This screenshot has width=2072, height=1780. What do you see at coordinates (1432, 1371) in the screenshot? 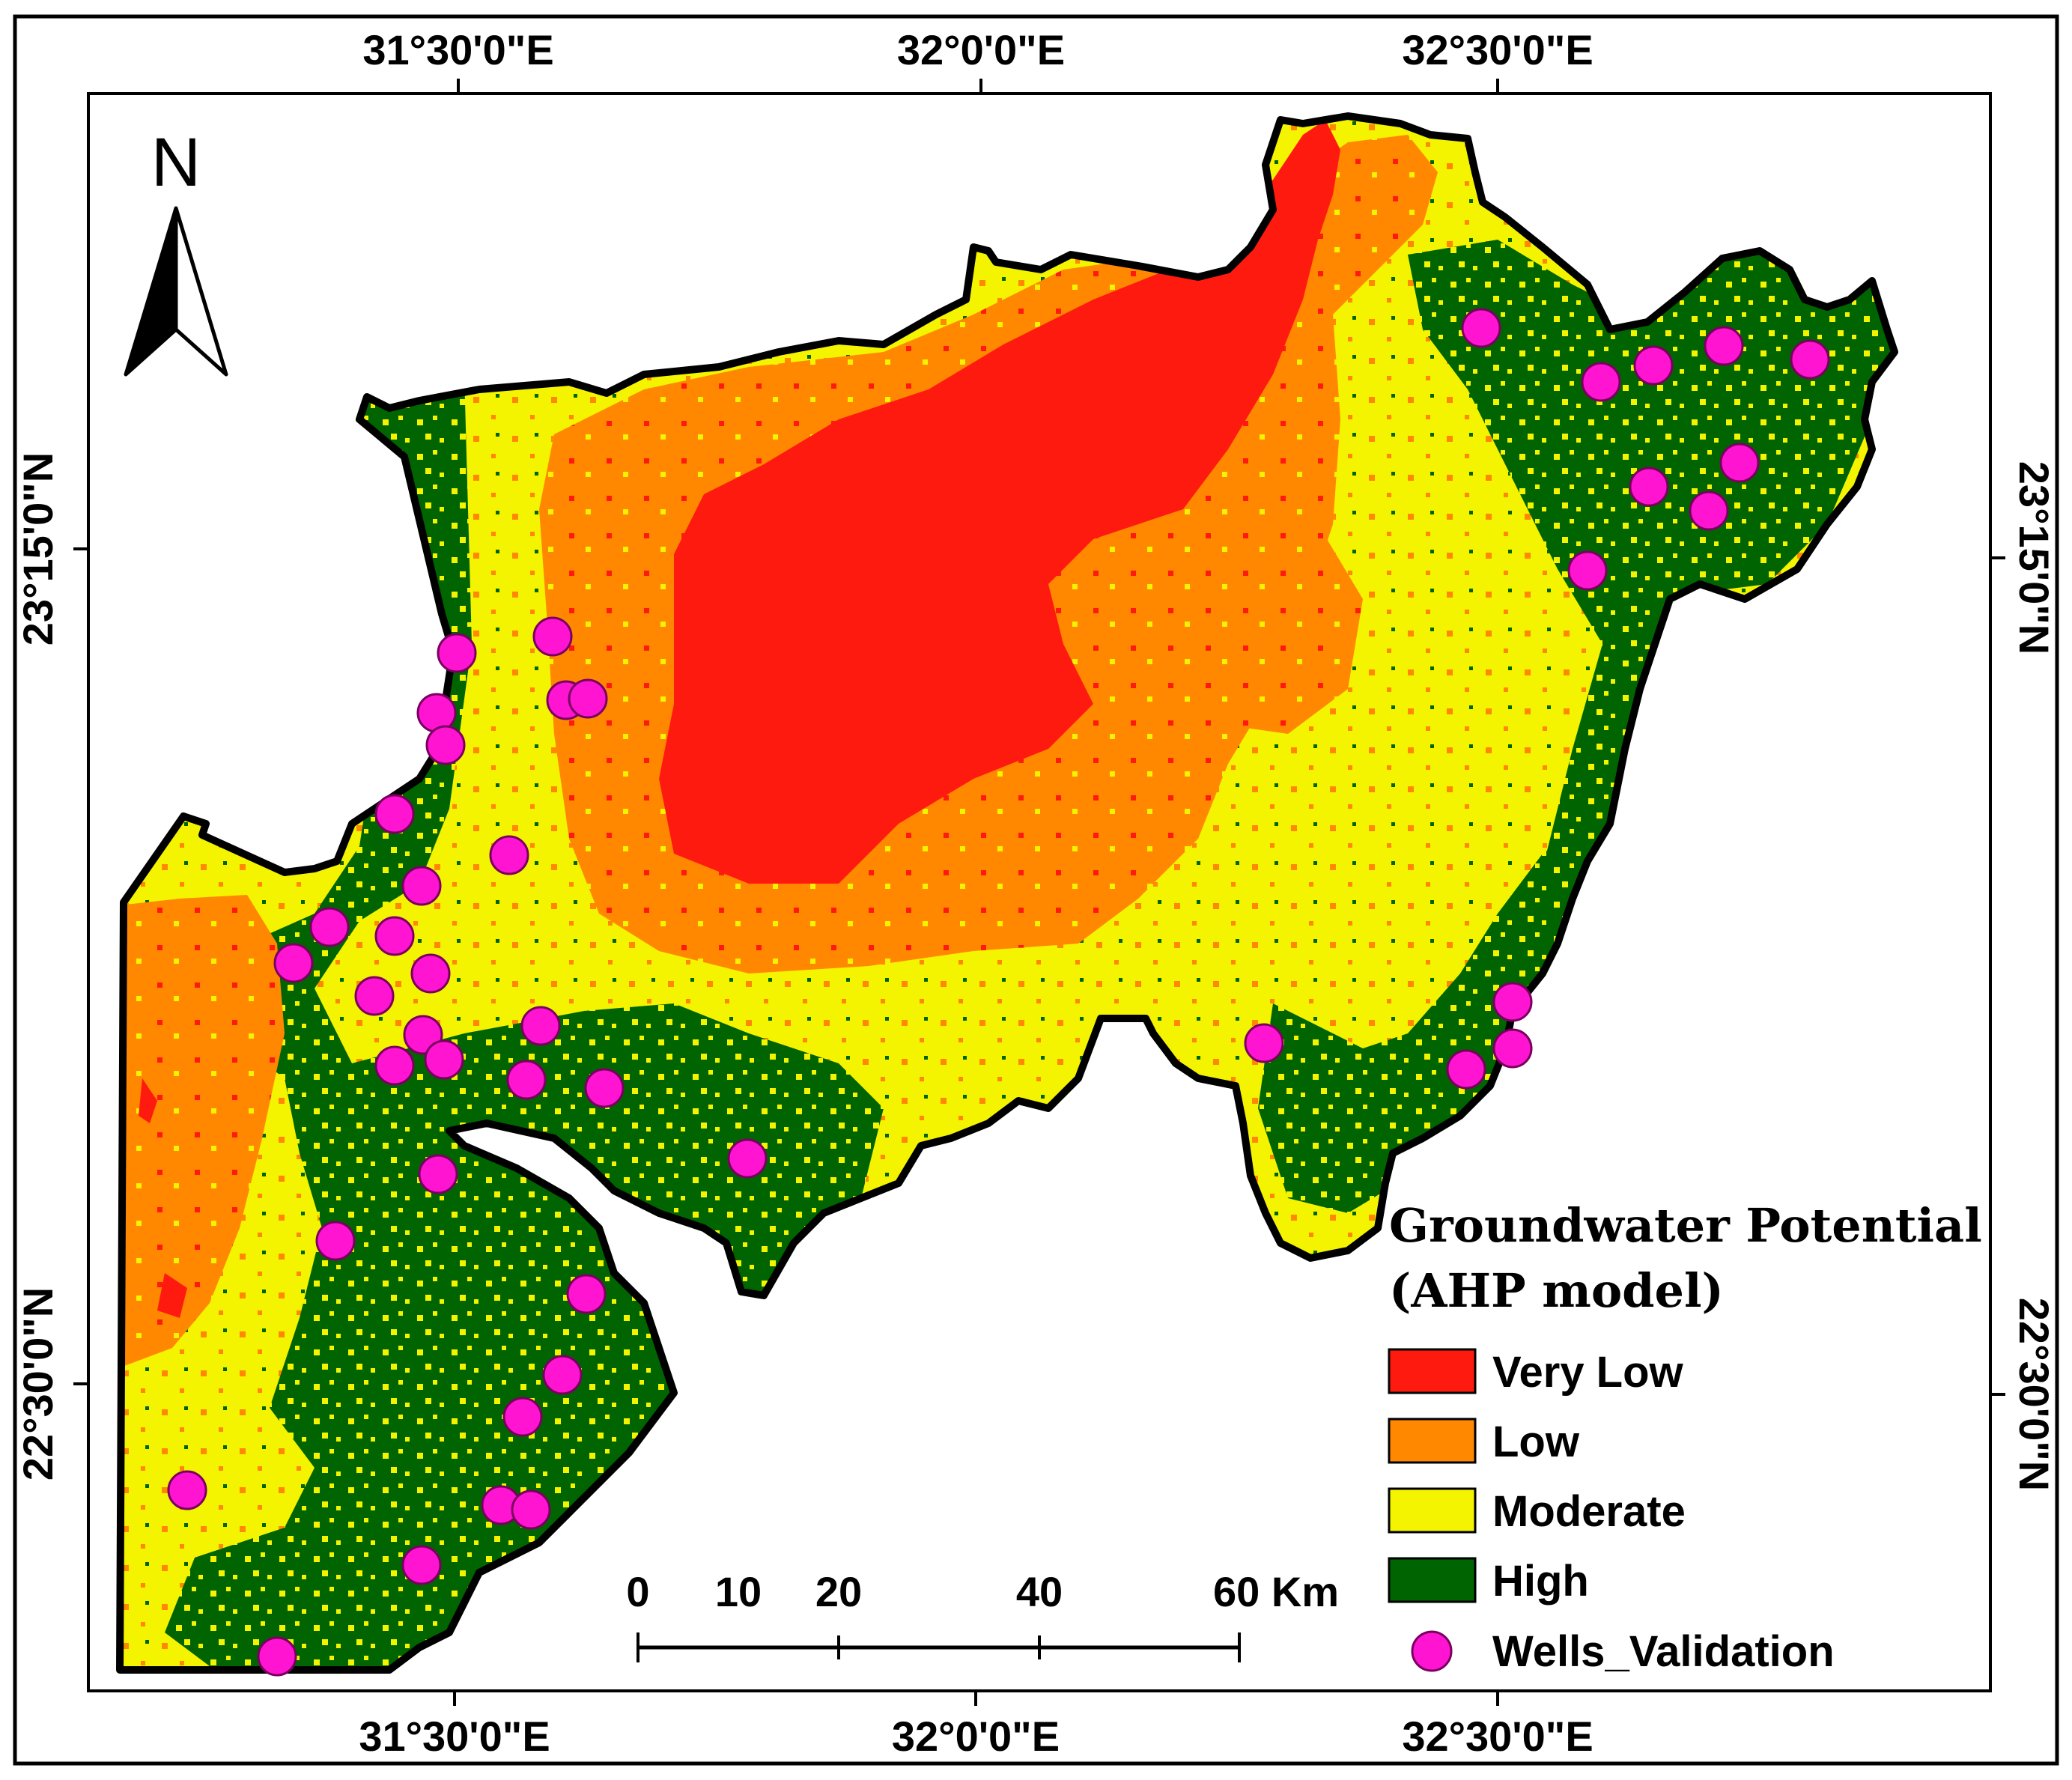
I see `legend-swatch-very-low` at bounding box center [1432, 1371].